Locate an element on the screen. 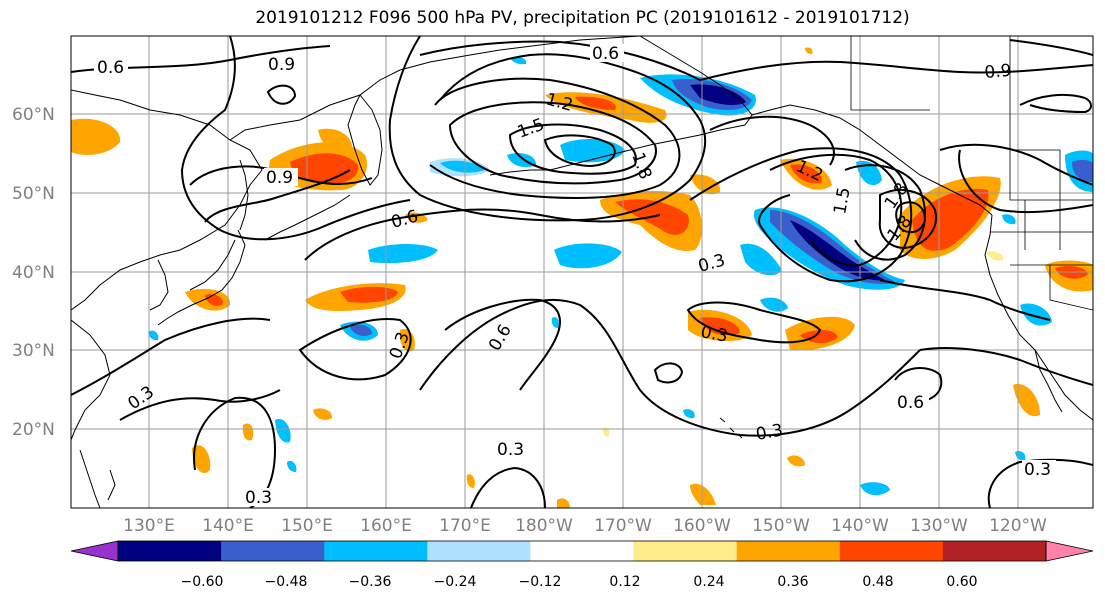 The height and width of the screenshot is (601, 1105). colorbar-extend-max is located at coordinates (1069, 551).